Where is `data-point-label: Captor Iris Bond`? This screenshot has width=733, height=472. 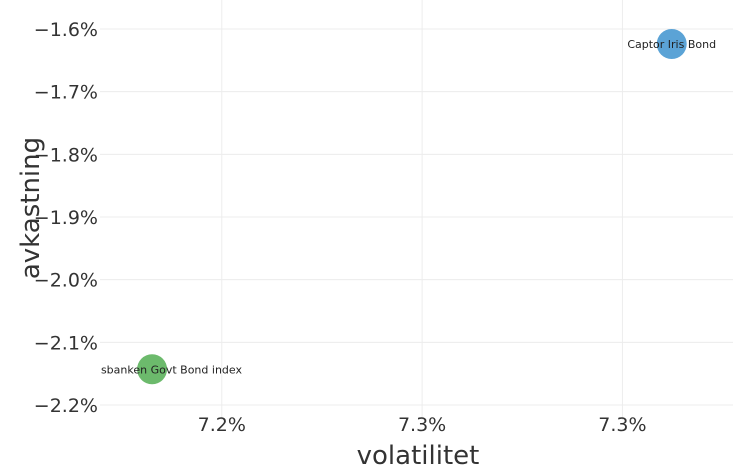 data-point-label: Captor Iris Bond is located at coordinates (671, 44).